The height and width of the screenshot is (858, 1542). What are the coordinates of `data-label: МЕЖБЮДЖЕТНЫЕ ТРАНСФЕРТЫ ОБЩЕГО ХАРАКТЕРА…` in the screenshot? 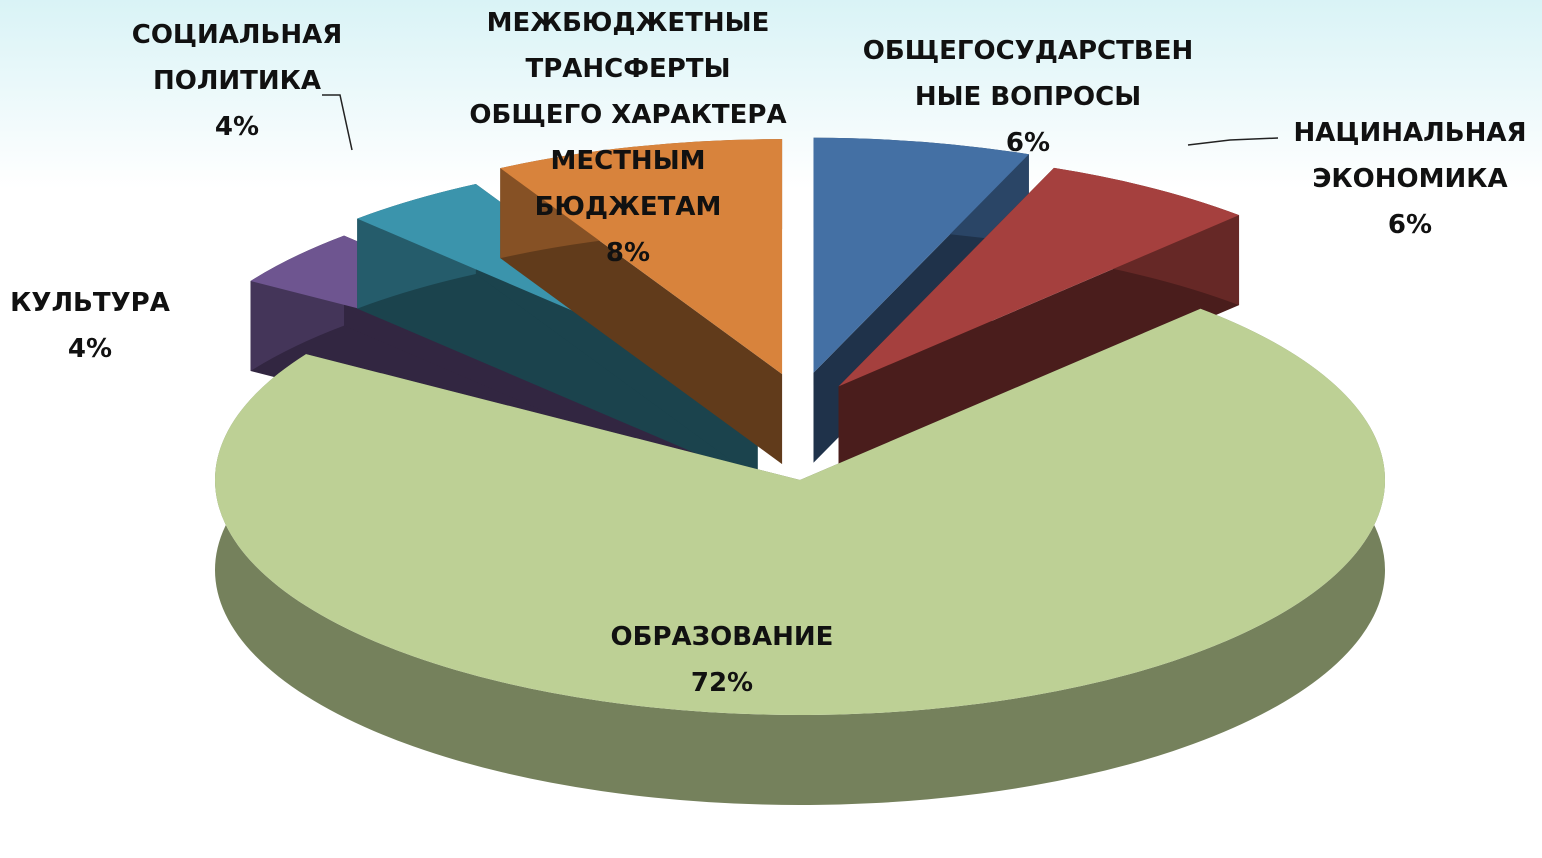 It's located at (628, 138).